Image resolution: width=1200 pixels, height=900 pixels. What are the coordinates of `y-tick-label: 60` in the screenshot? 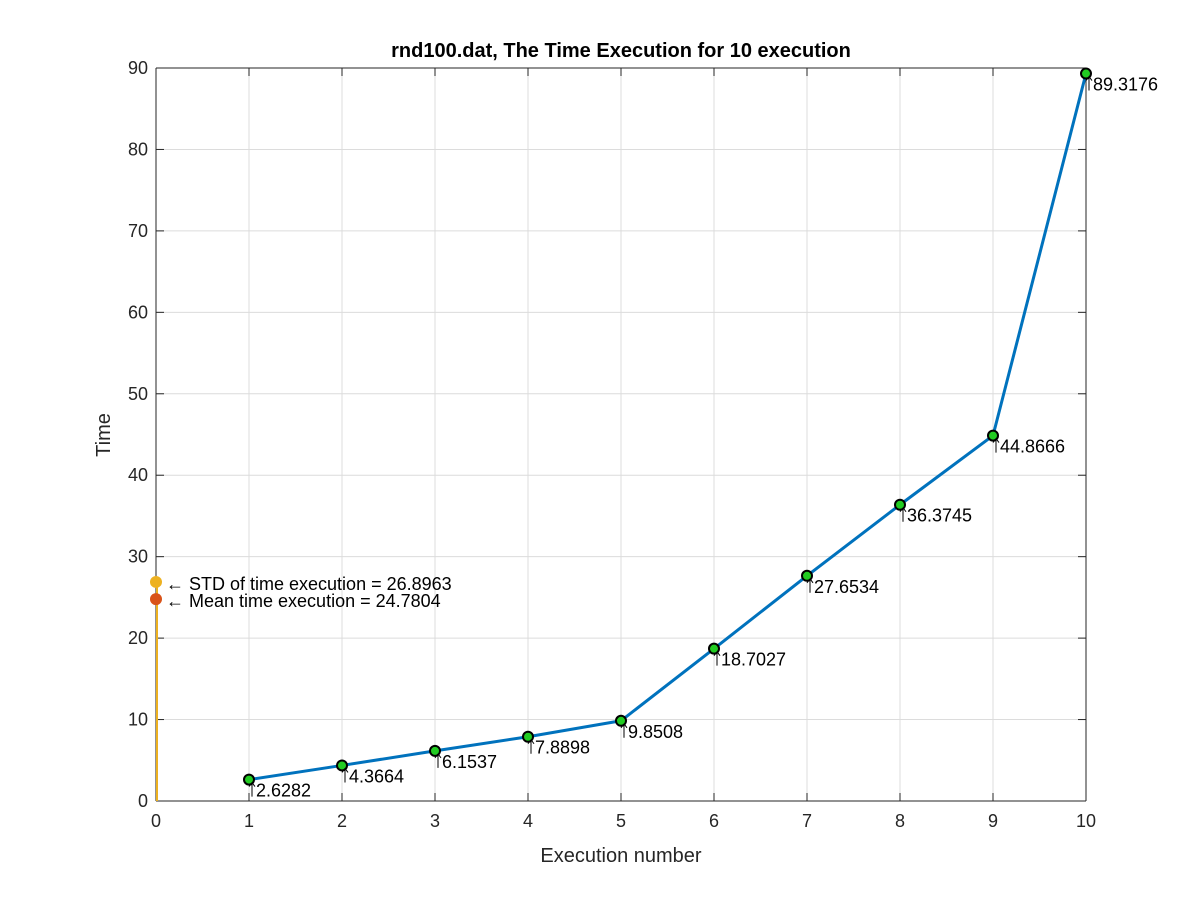 It's located at (138, 312).